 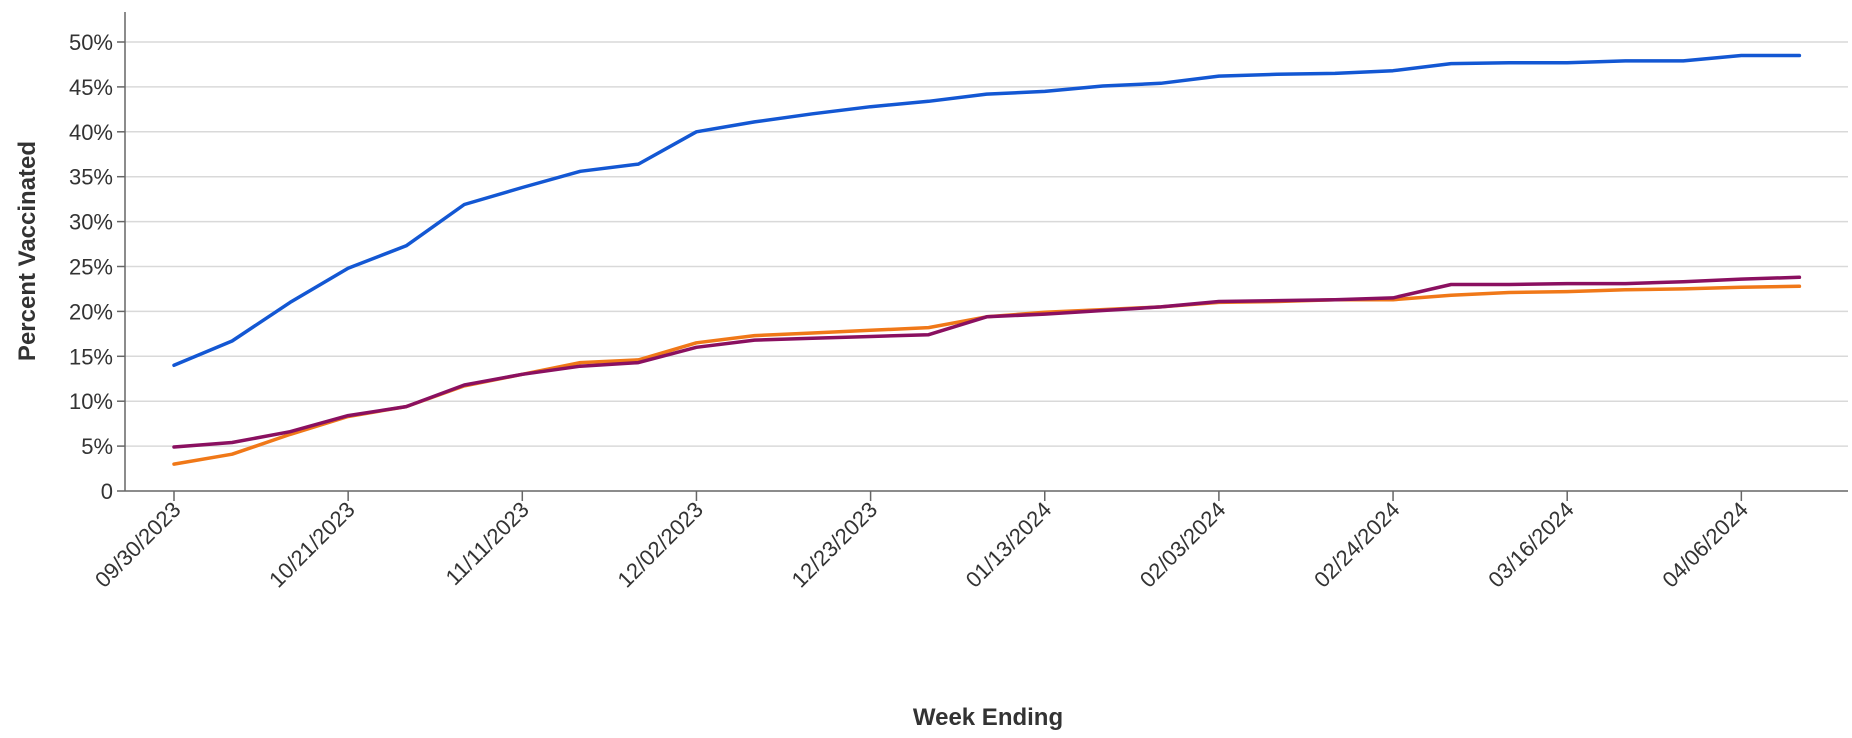 I want to click on y-tick-label: 35%, so click(x=91, y=177).